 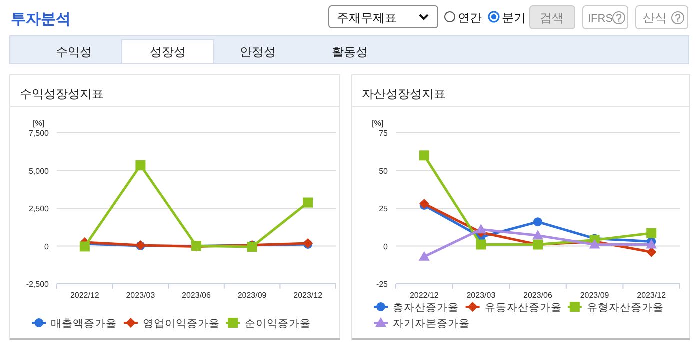 What do you see at coordinates (404, 94) in the screenshot?
I see `chart-title: 자산성장성지표` at bounding box center [404, 94].